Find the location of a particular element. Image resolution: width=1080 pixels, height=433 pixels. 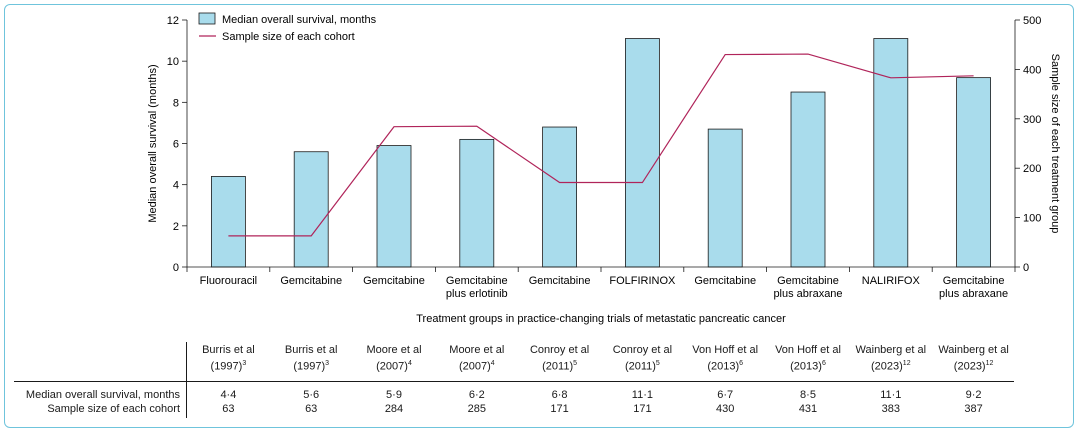

y-tick-label-left: 10 is located at coordinates (173, 62).